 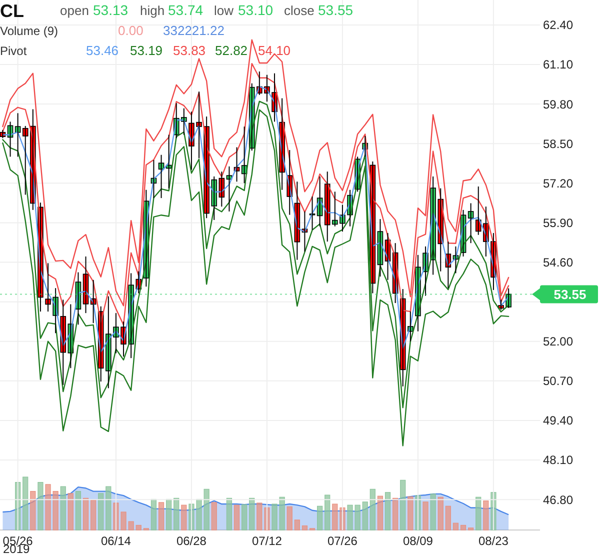 What do you see at coordinates (189, 50) in the screenshot?
I see `annotation: 53.83` at bounding box center [189, 50].